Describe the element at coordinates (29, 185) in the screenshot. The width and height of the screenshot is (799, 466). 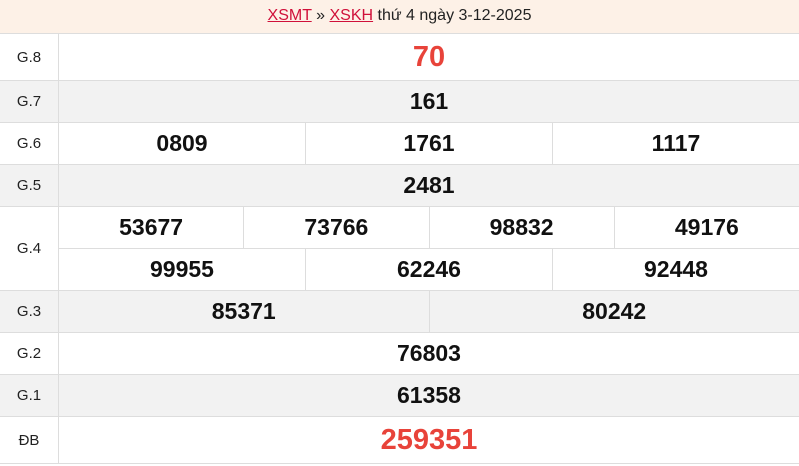
I see `prize-label: G.5` at that location.